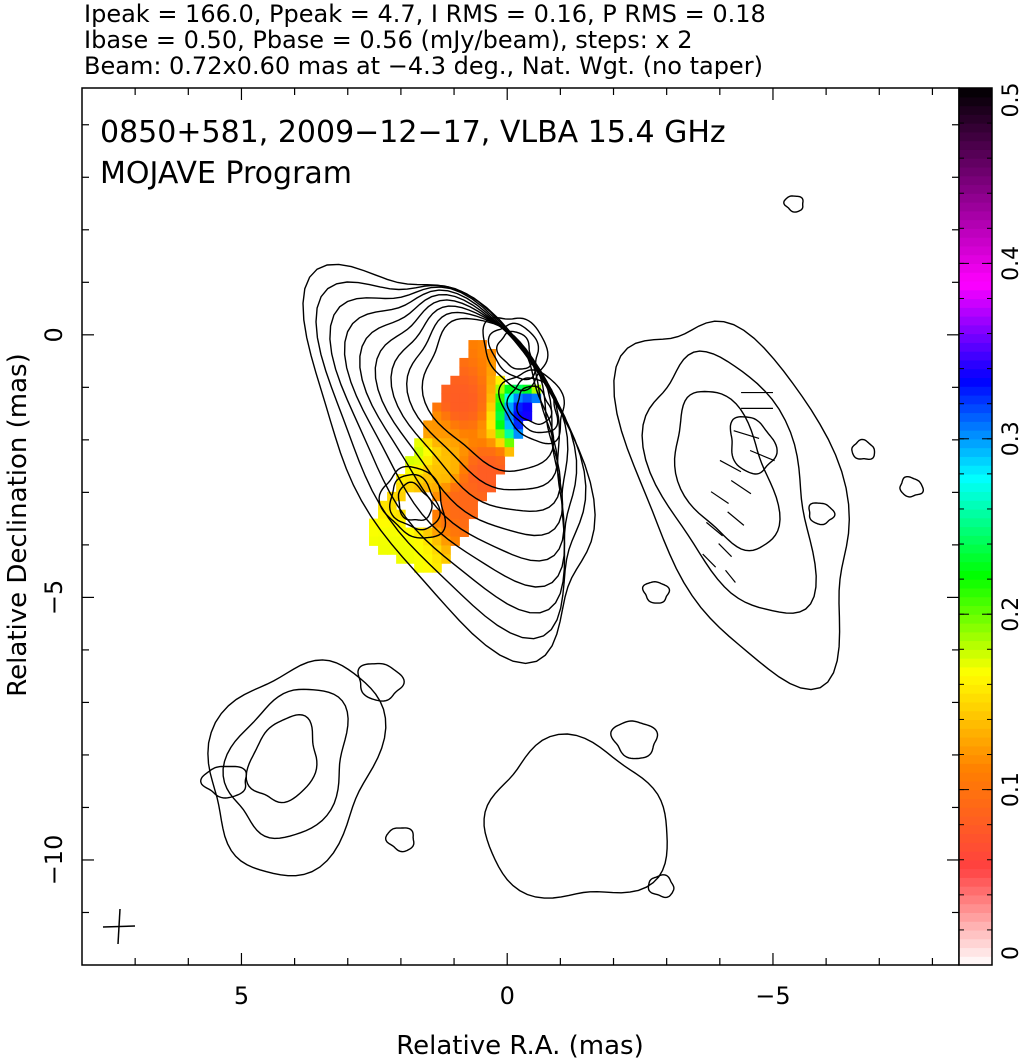 The height and width of the screenshot is (1060, 1021). I want to click on chart-subtitle: MOJAVE Program, so click(226, 173).